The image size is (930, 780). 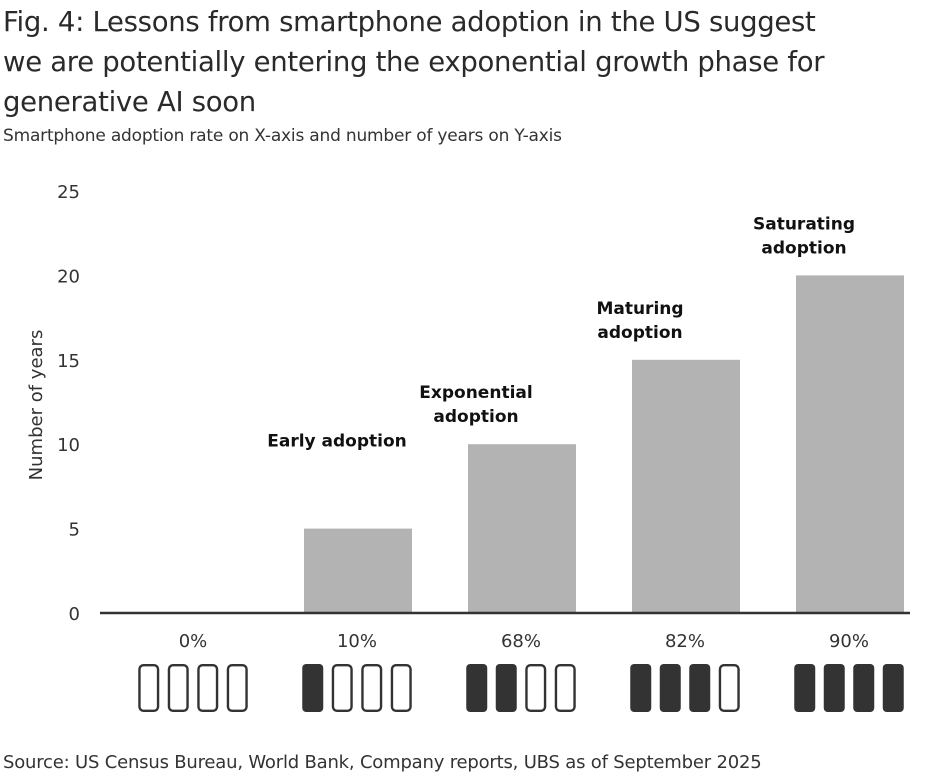 I want to click on phase-label: Saturating, so click(x=804, y=224).